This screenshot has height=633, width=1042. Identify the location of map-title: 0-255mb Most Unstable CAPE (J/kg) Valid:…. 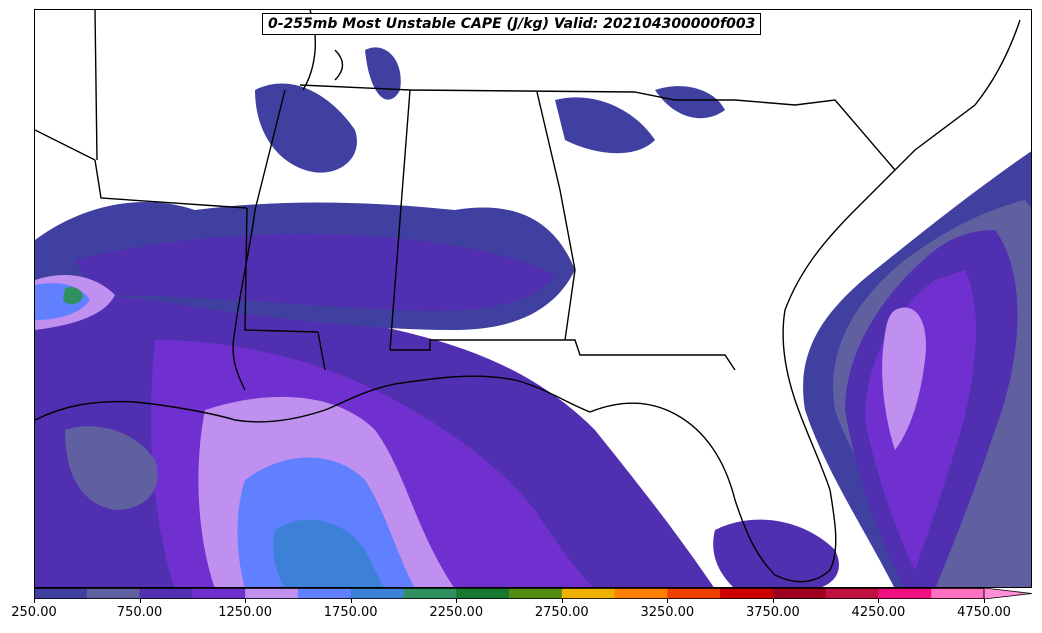
(512, 24).